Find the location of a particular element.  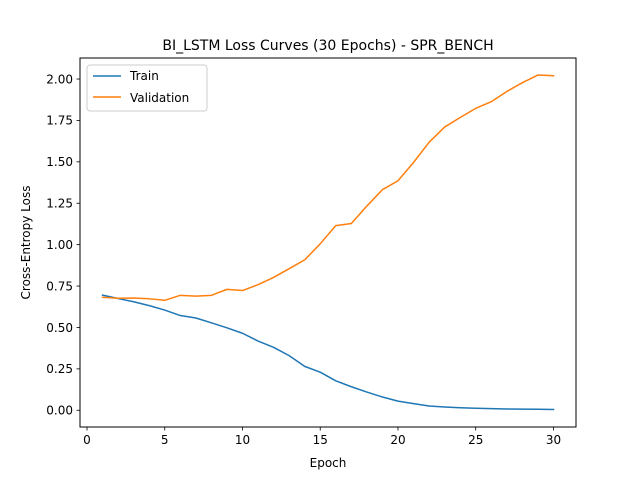

x-tick-label: 15 is located at coordinates (320, 440).